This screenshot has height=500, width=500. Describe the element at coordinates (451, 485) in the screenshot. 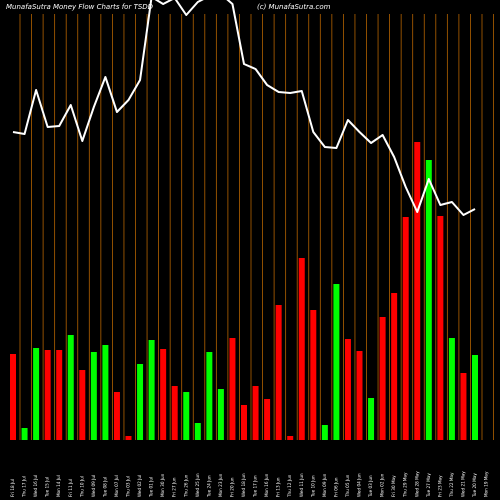

I see `x-tick-label: Thu 22 May` at that location.